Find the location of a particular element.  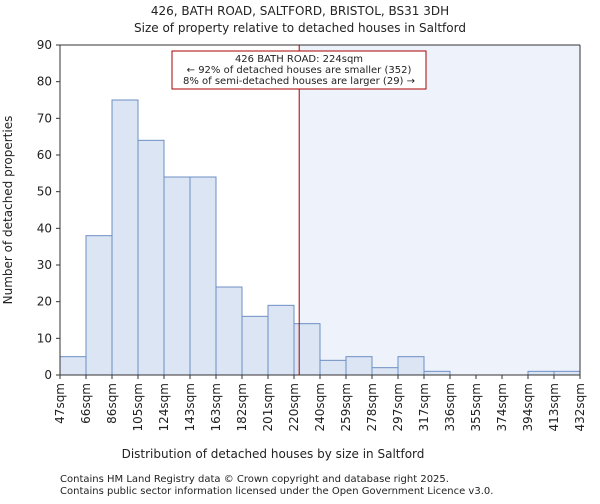

x-tick-label-10: 240sqm is located at coordinates (320, 407).